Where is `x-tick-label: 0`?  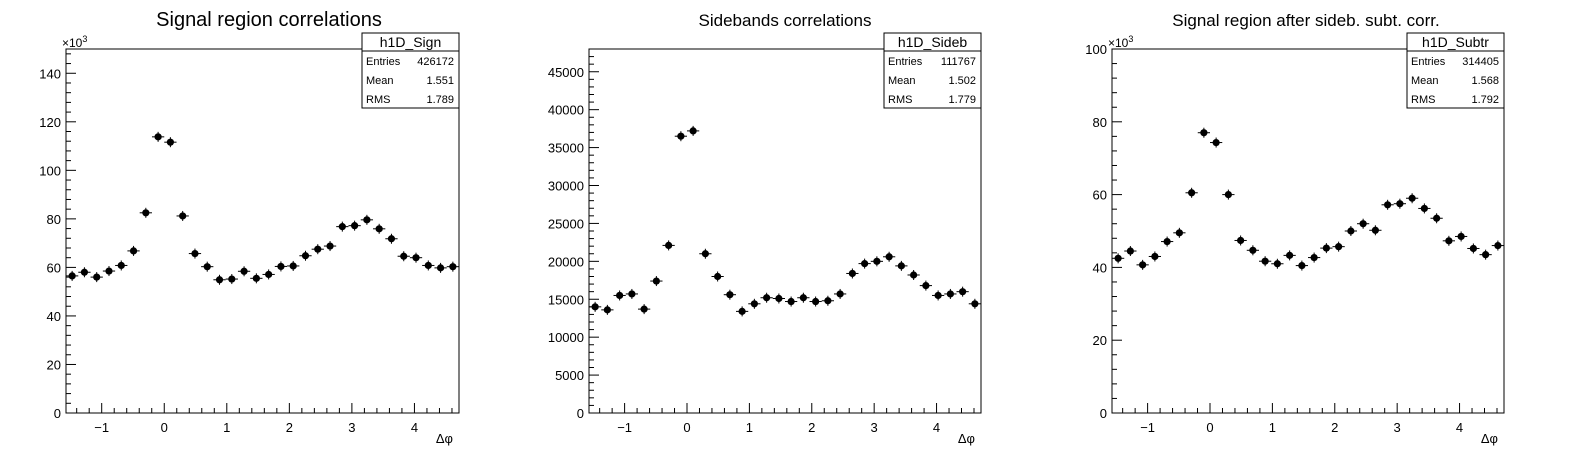 x-tick-label: 0 is located at coordinates (1209, 427).